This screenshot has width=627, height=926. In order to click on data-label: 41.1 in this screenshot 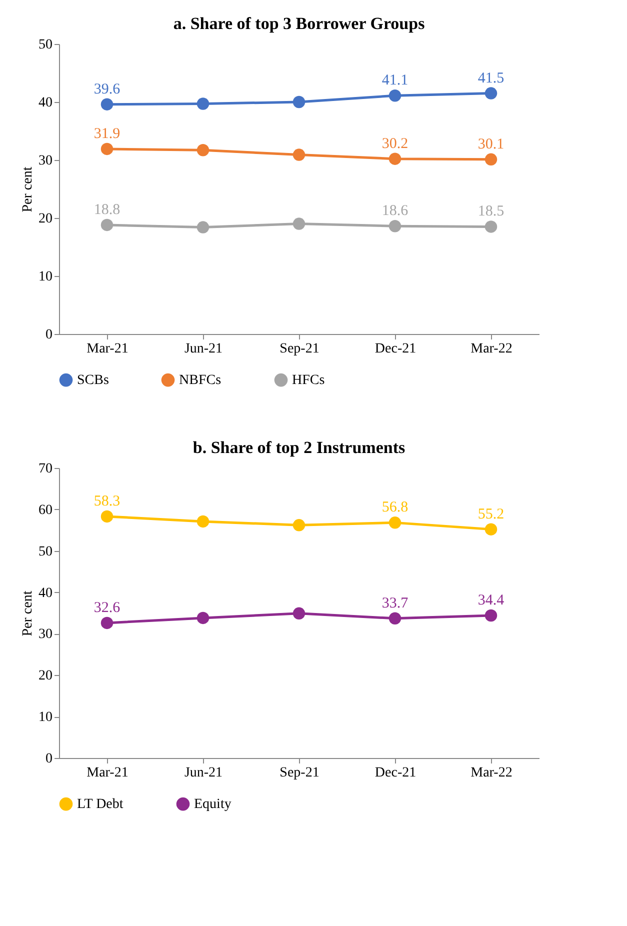, I will do `click(395, 80)`.